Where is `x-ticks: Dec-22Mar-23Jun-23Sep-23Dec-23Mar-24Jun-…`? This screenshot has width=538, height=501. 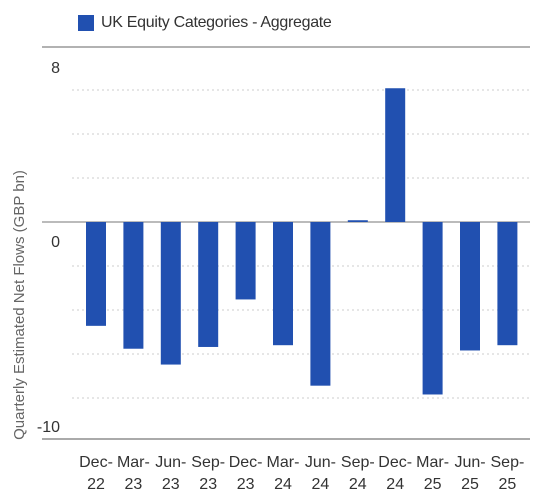
x-ticks: Dec-22Mar-23Jun-23Sep-23Dec-23Mar-24Jun-… is located at coordinates (301, 473).